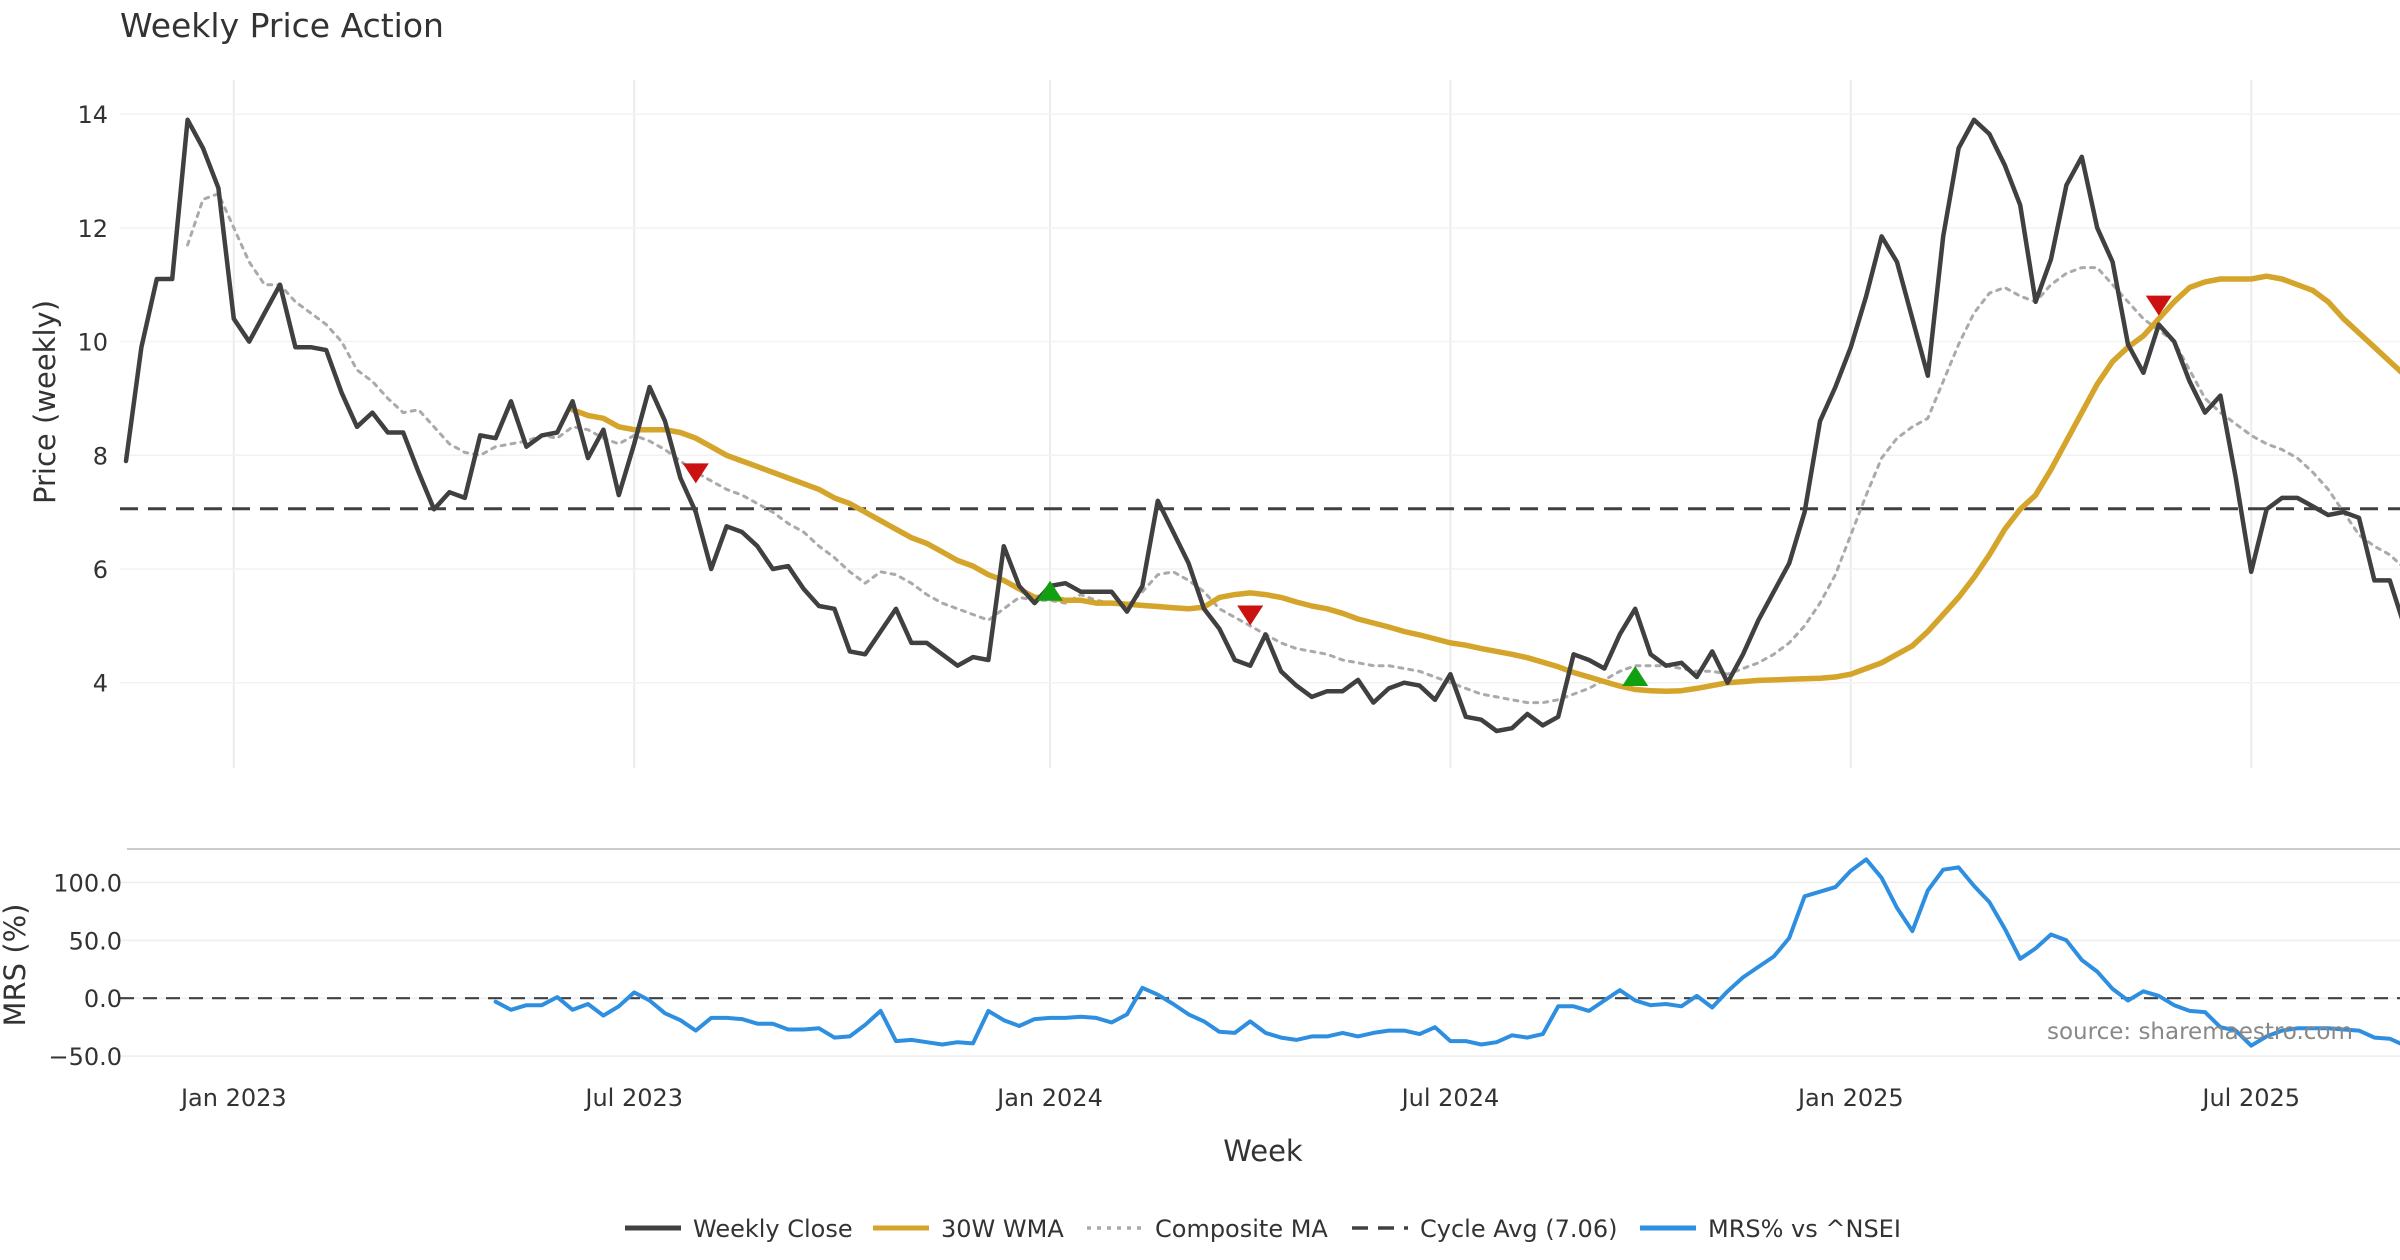 The height and width of the screenshot is (1260, 2400). Describe the element at coordinates (100, 684) in the screenshot. I see `price-y-tick-label: 4` at that location.